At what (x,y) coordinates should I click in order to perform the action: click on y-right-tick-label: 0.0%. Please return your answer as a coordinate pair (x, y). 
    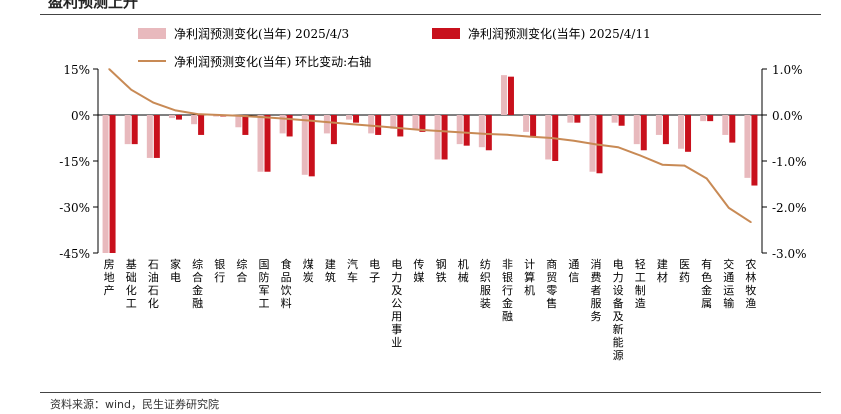
    Looking at the image, I should click on (787, 116).